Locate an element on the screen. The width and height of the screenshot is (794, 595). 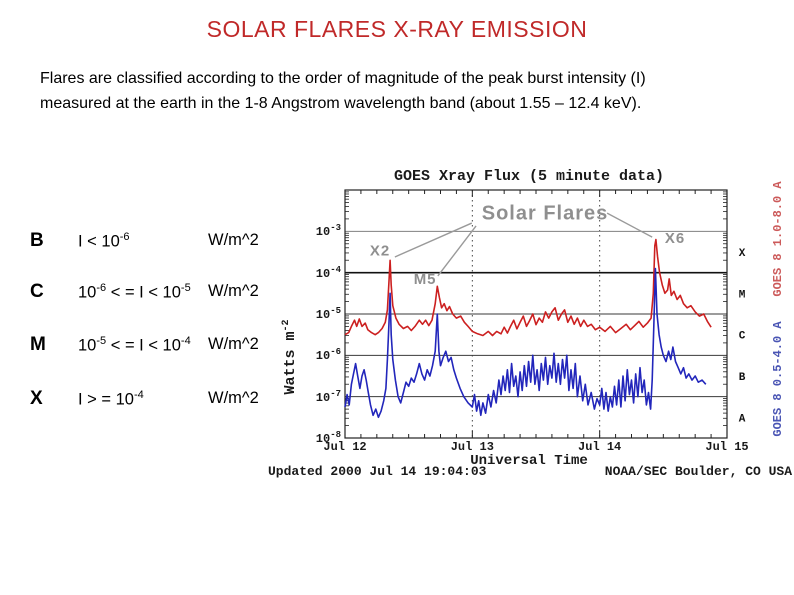
flare-class-range: I > = 10-4 is located at coordinates (111, 399).